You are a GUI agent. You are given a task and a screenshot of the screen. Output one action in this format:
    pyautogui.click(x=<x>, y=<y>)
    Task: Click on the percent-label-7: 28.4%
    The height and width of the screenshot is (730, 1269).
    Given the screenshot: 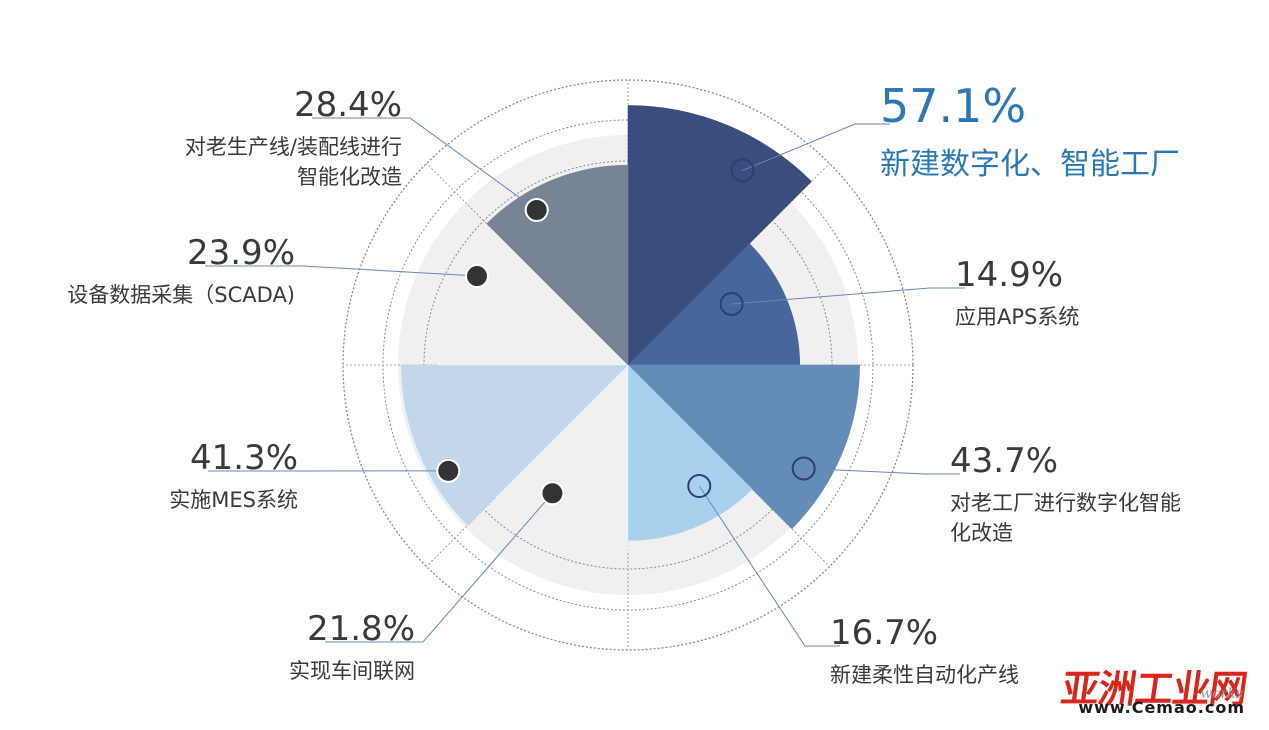 What is the action you would take?
    pyautogui.click(x=348, y=105)
    